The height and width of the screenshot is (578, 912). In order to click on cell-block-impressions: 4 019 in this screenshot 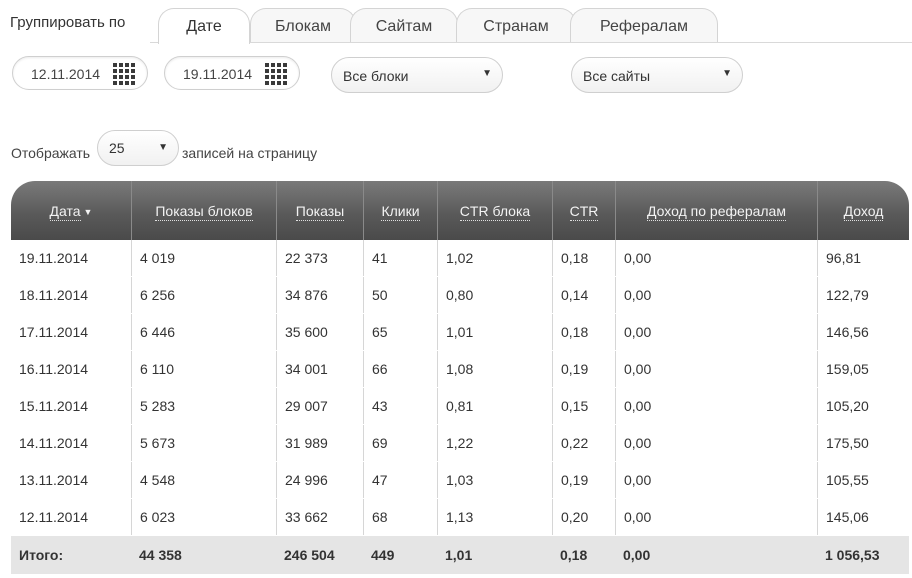, I will do `click(203, 258)`.